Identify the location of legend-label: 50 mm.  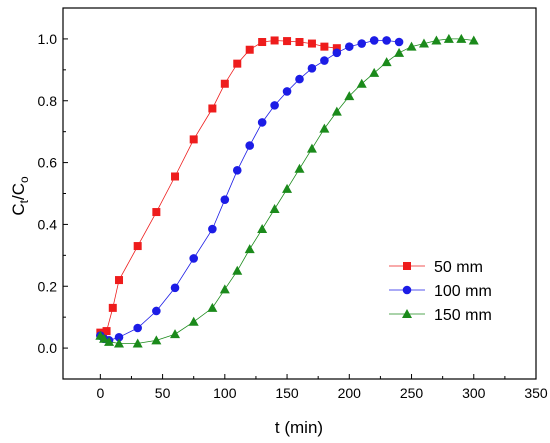
(458, 267).